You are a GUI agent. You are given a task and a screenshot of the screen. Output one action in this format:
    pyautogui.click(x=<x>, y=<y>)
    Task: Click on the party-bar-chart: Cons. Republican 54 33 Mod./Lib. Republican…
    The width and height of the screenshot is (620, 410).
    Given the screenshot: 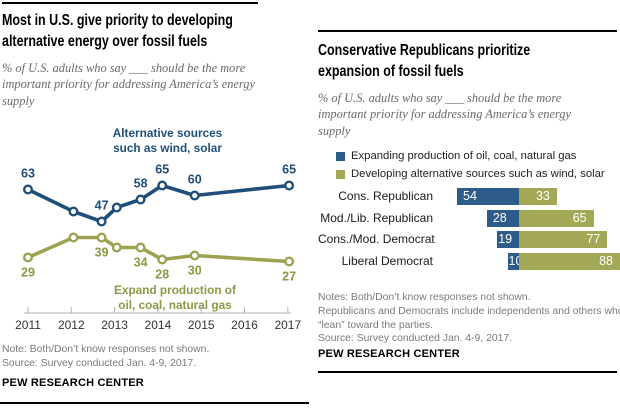 What is the action you would take?
    pyautogui.click(x=469, y=230)
    